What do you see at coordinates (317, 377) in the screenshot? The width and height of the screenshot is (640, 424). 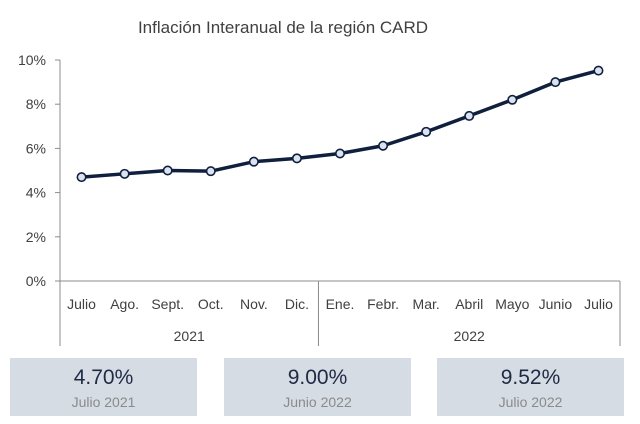 I see `summary-card-value: 9.00%` at bounding box center [317, 377].